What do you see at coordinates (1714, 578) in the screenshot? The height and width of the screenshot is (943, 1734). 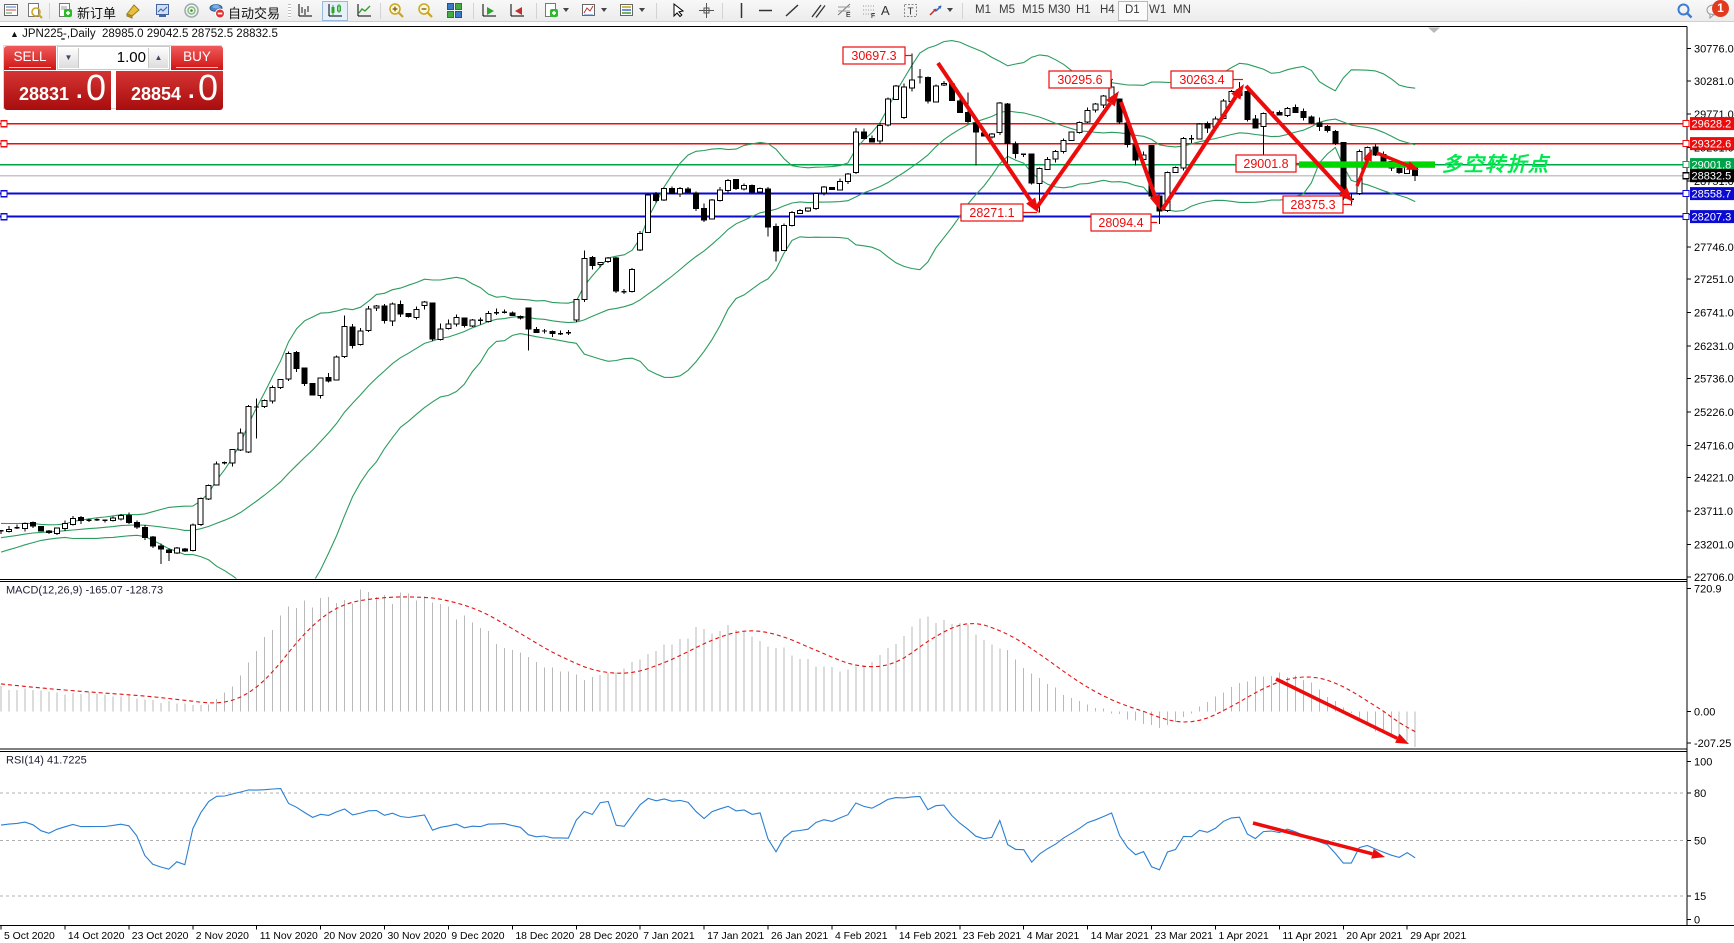 I see `svg-text: 22706.0` at bounding box center [1714, 578].